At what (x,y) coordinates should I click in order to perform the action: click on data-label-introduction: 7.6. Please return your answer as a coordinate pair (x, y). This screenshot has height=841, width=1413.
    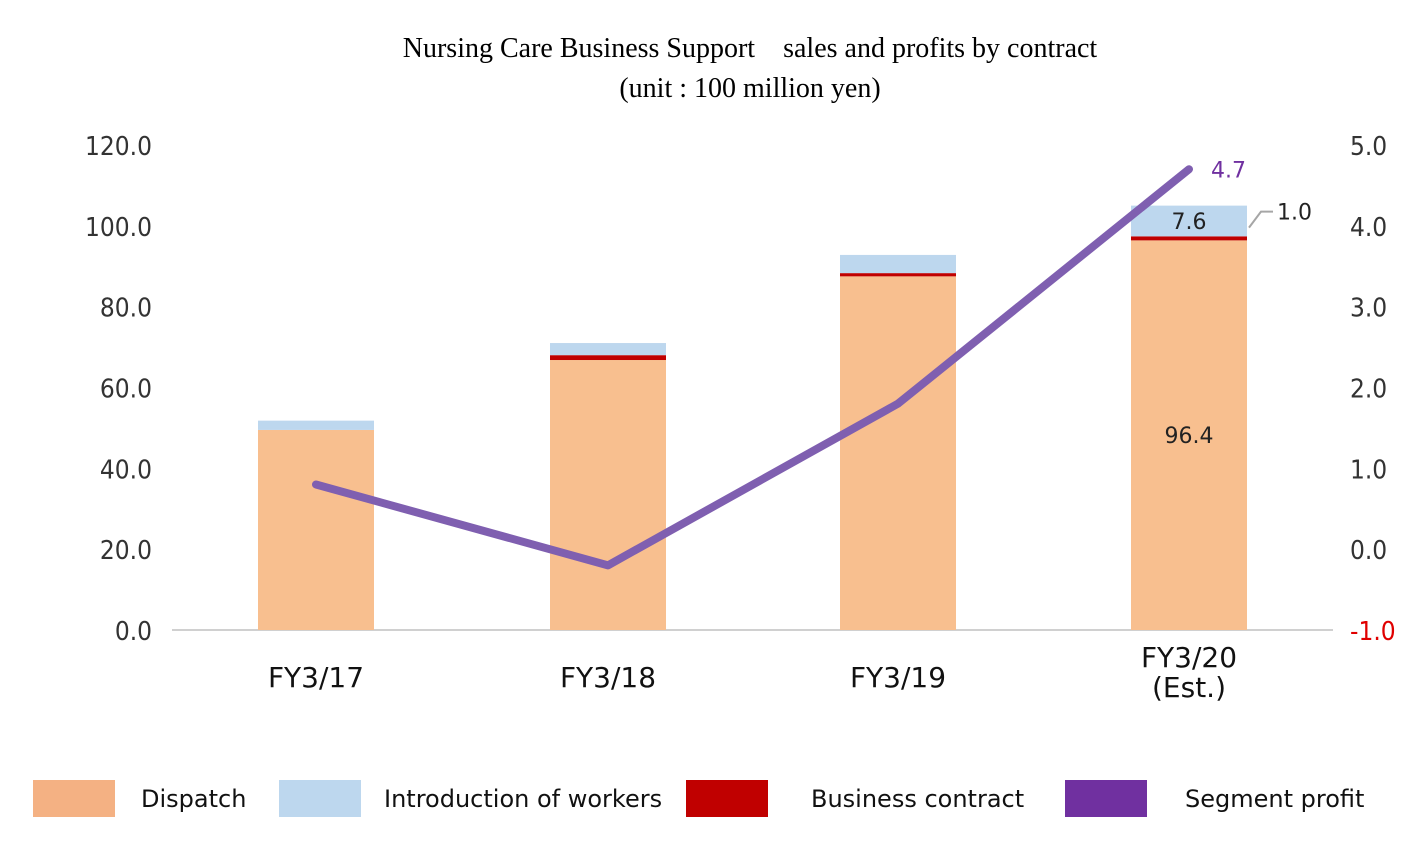
    Looking at the image, I should click on (1189, 222).